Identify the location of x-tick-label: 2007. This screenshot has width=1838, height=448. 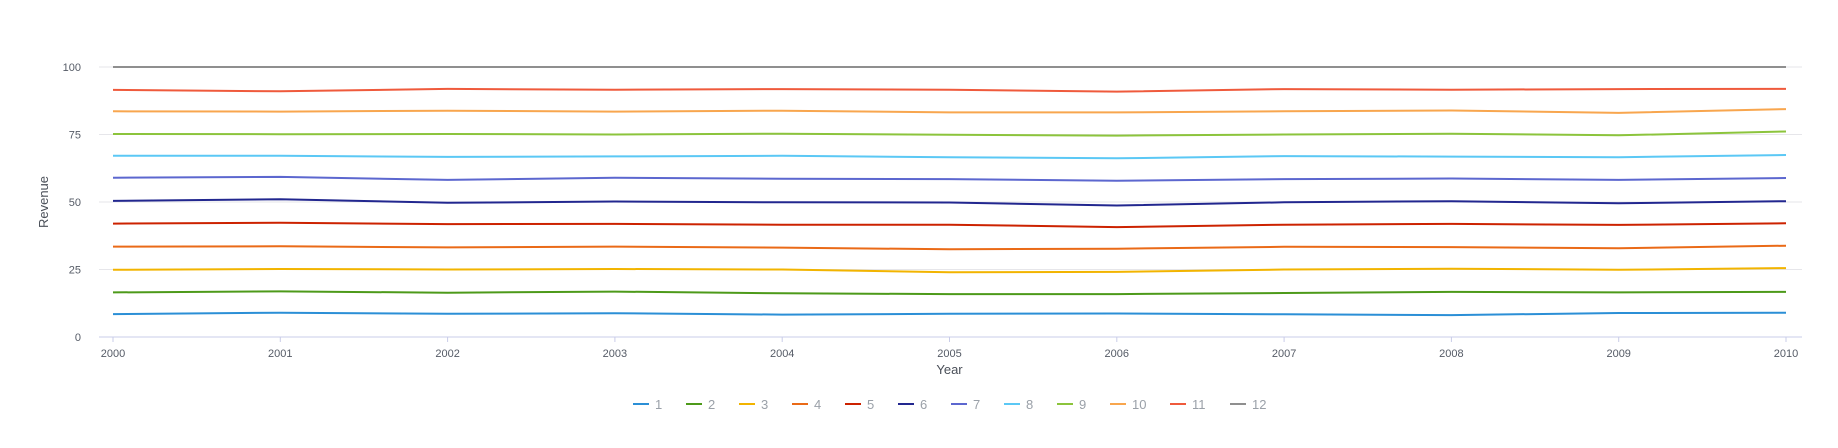
(1284, 354).